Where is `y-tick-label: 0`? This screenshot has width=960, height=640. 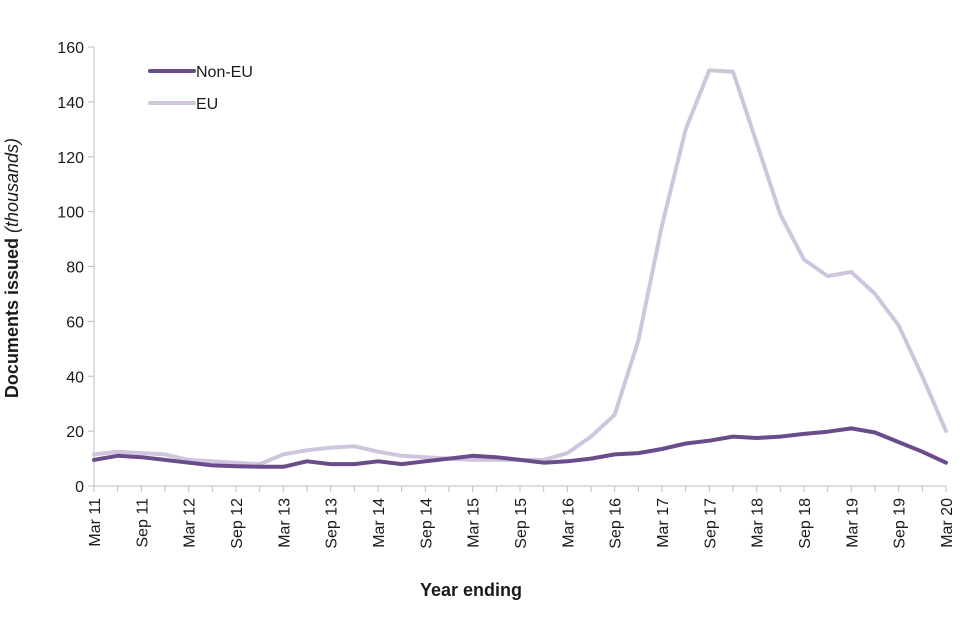
y-tick-label: 0 is located at coordinates (79, 487).